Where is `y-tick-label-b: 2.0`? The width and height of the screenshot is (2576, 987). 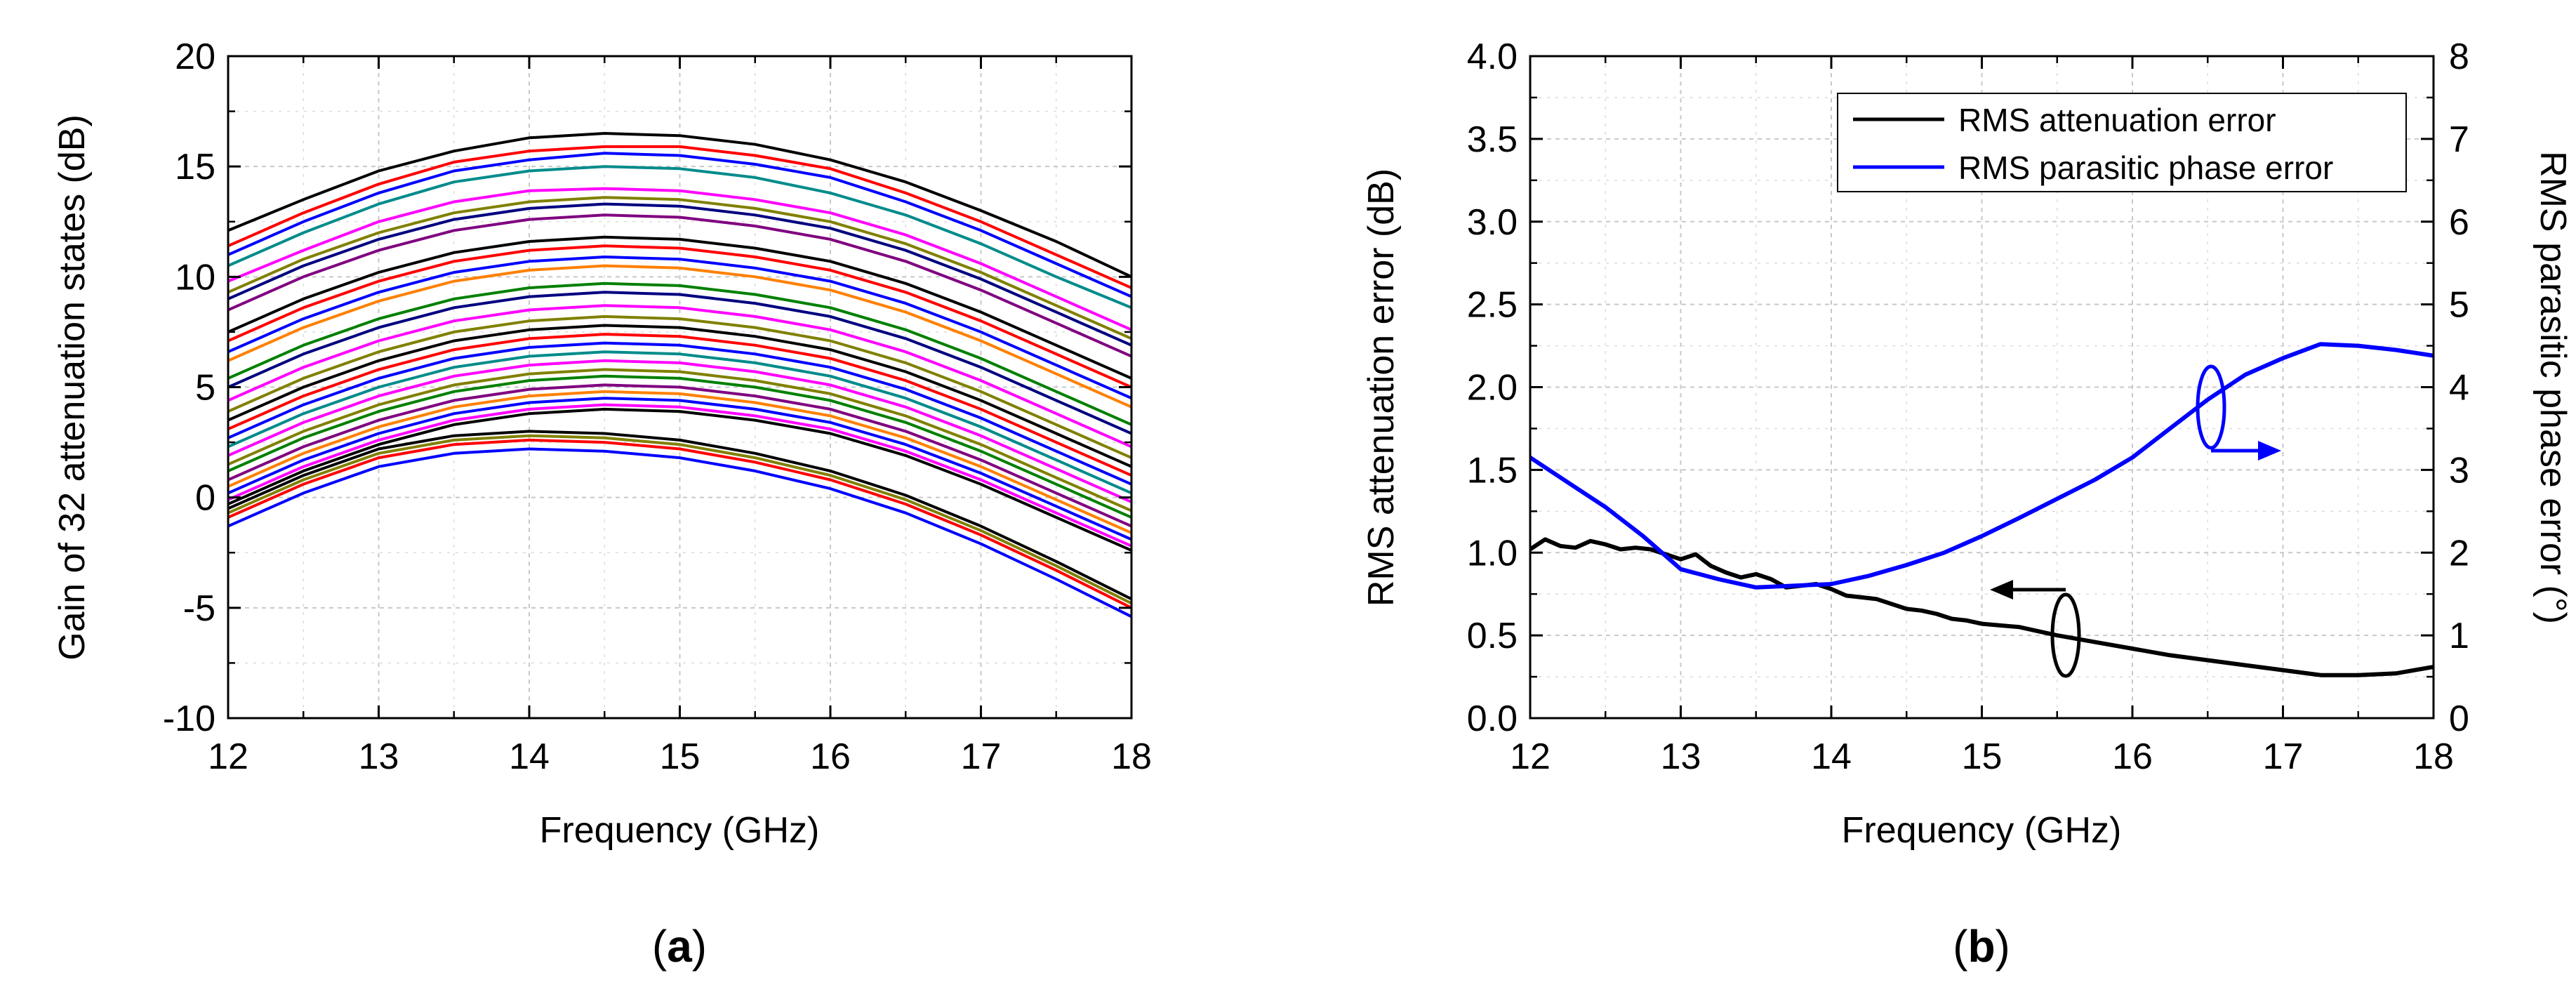 y-tick-label-b: 2.0 is located at coordinates (1493, 388).